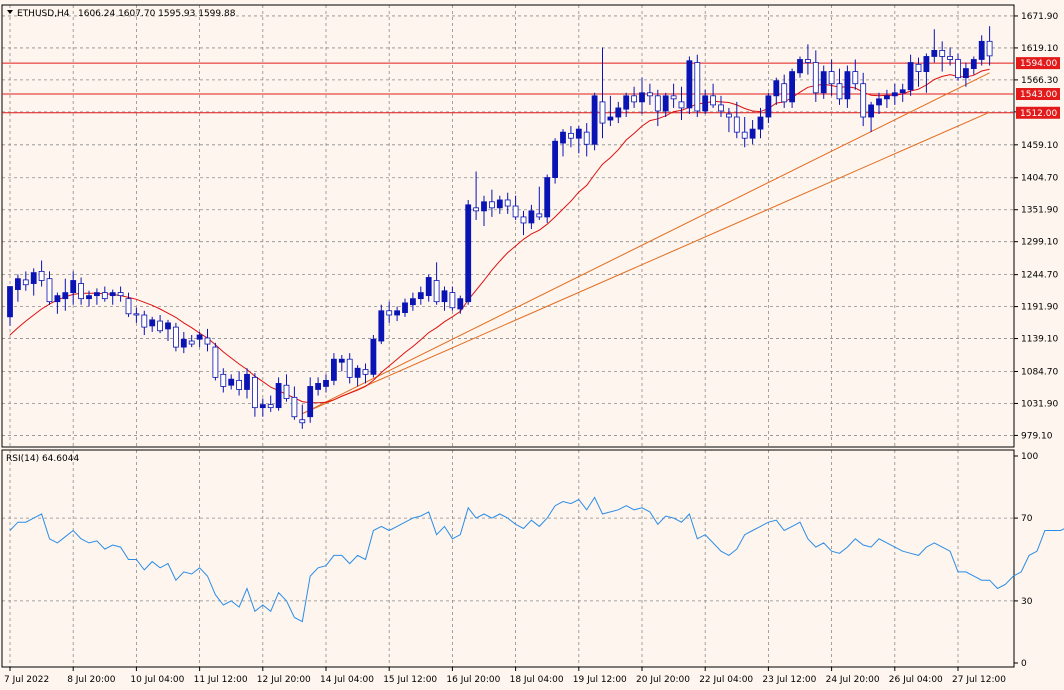 This screenshot has width=1064, height=690. I want to click on price-tick-label: 1139.10, so click(1039, 340).